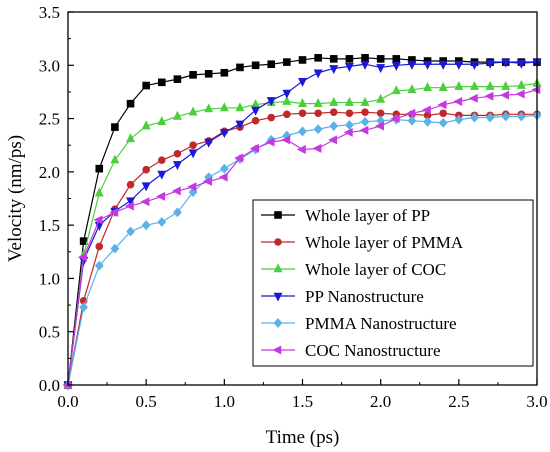  I want to click on y-tick-label: 2.0, so click(49, 172).